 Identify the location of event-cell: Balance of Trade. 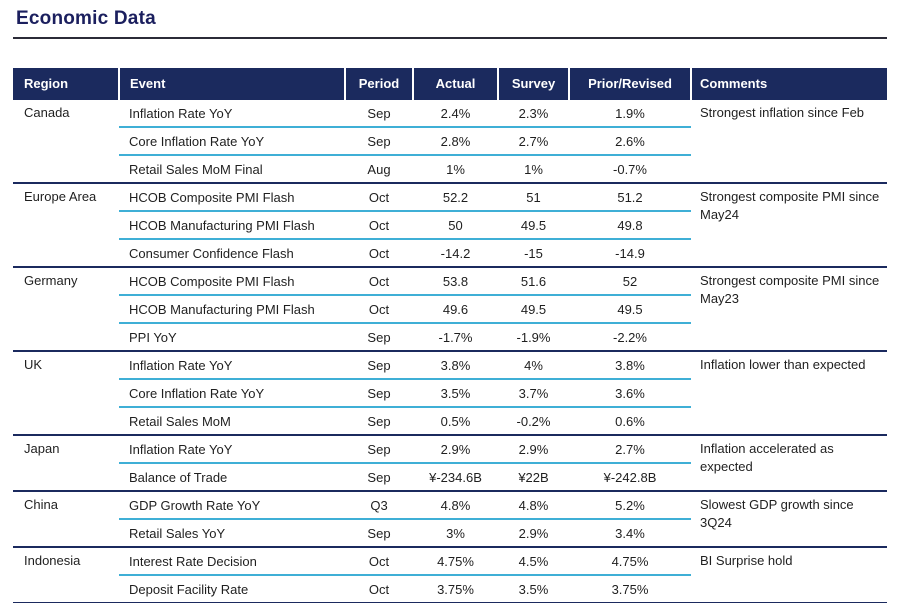
(178, 477).